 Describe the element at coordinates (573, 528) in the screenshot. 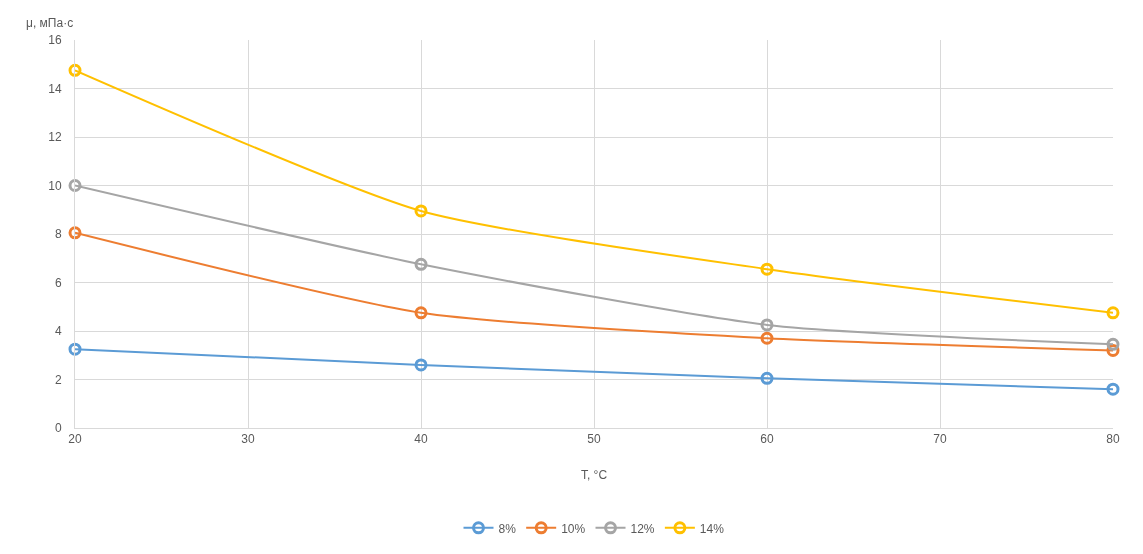

I see `legend-label: 10%` at that location.